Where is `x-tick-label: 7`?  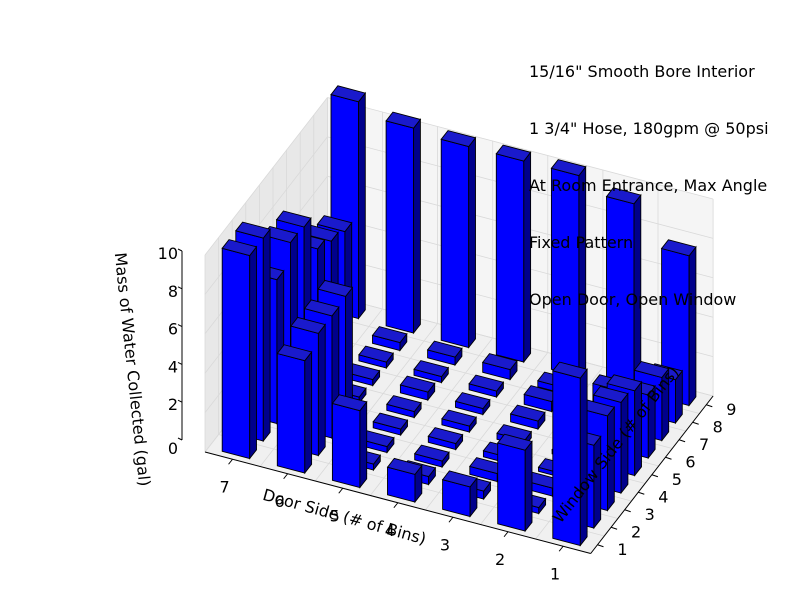 x-tick-label: 7 is located at coordinates (224, 486).